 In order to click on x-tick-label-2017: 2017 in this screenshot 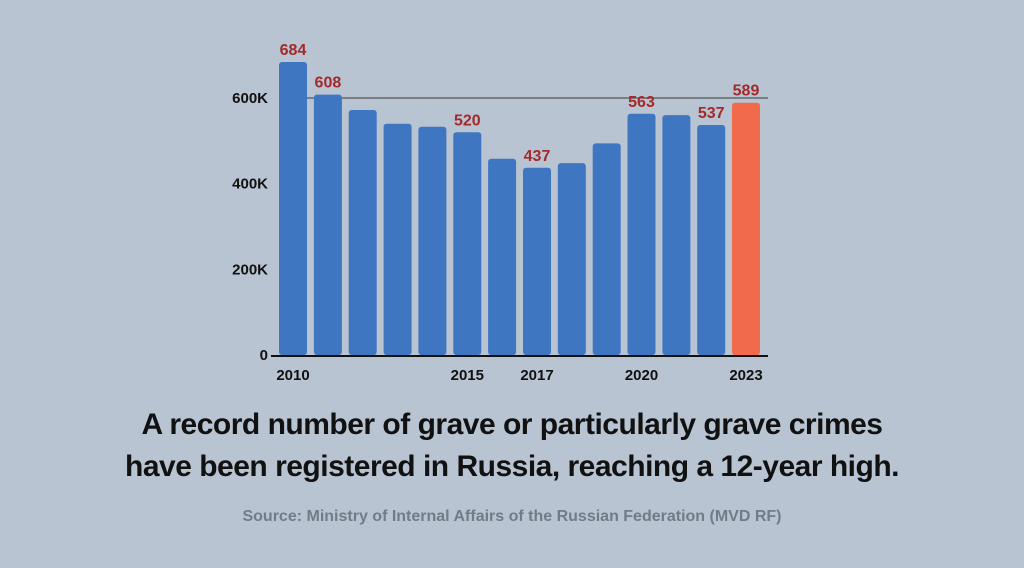, I will do `click(536, 375)`.